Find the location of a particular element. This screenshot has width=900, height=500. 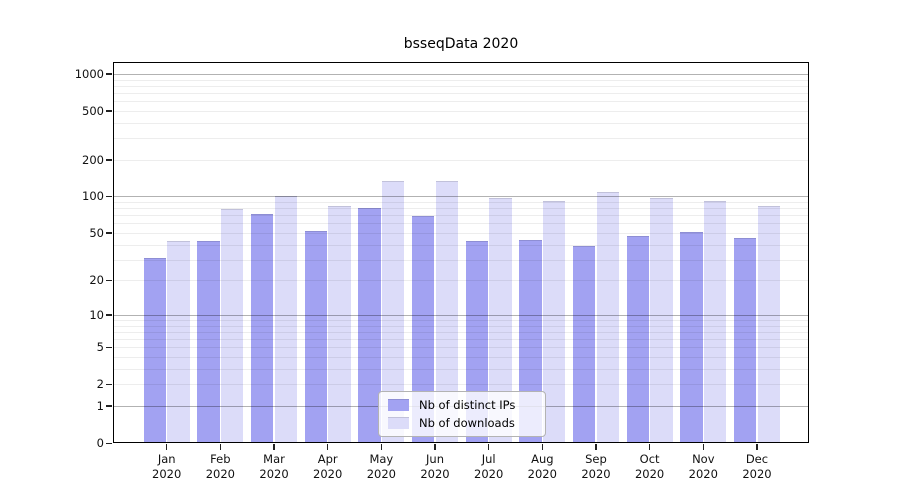

y-tick-label: 10 is located at coordinates (96, 314).